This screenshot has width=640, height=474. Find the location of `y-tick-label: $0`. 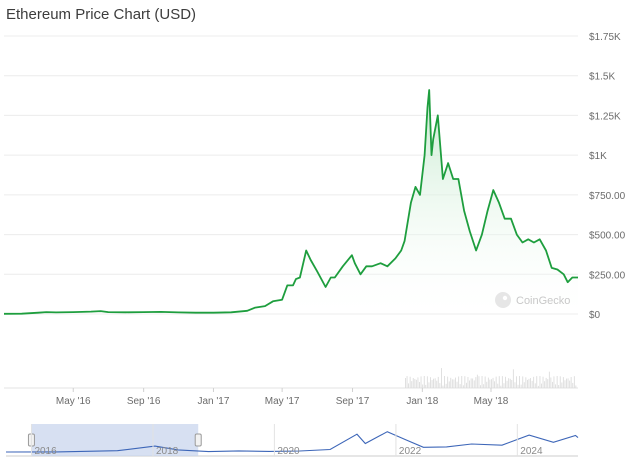

y-tick-label: $0 is located at coordinates (595, 315).